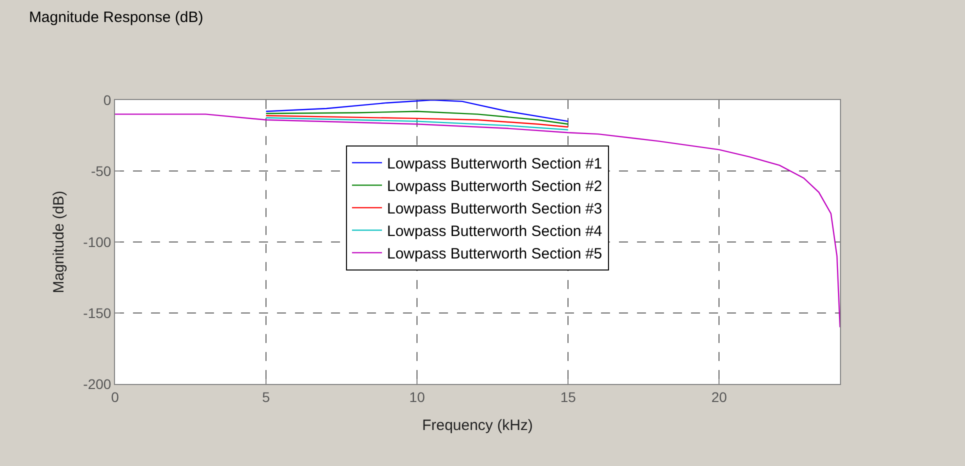 This screenshot has height=466, width=965. What do you see at coordinates (59, 242) in the screenshot?
I see `y-axis-title: Magnitude (dB)` at bounding box center [59, 242].